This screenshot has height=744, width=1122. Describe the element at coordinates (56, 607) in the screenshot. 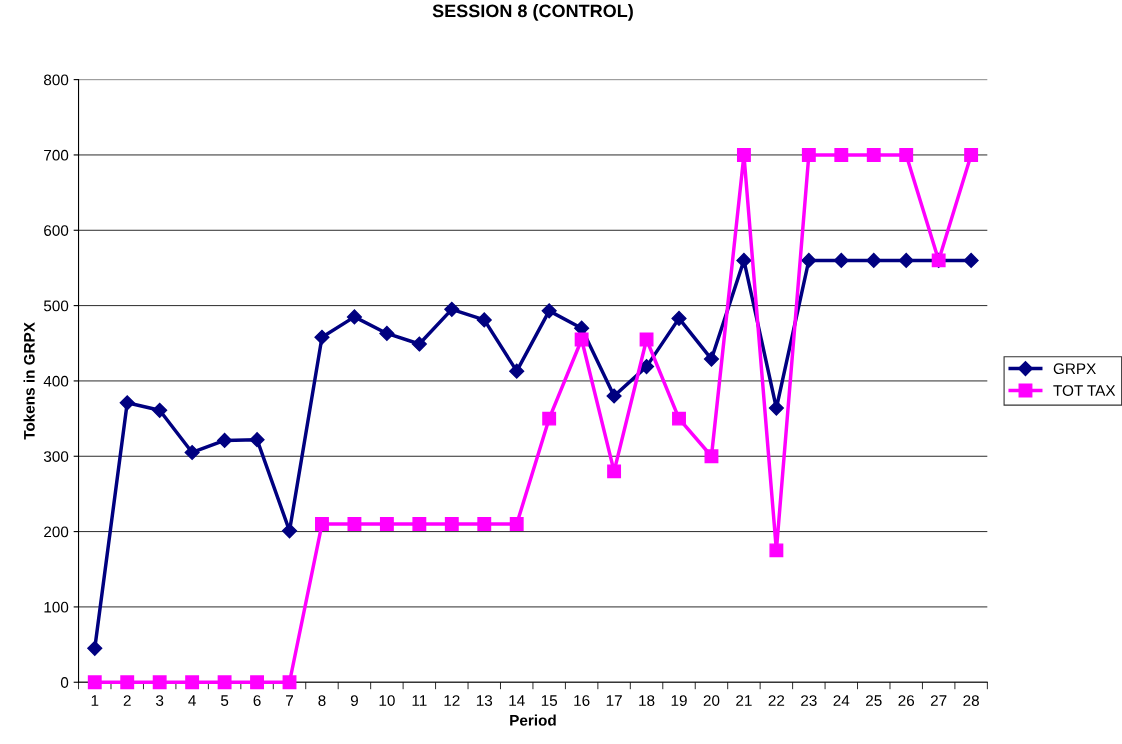

I see `y-tick-label: 100` at that location.